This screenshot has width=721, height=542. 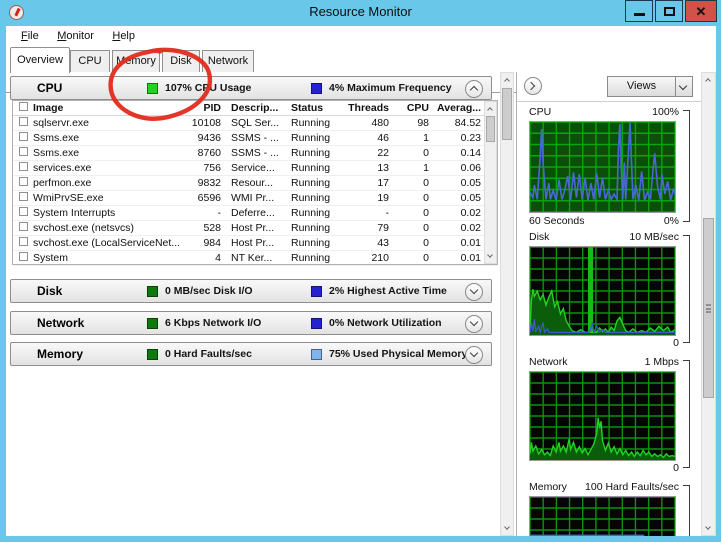 What do you see at coordinates (212, 228) in the screenshot?
I see `cell-pid: 528` at bounding box center [212, 228].